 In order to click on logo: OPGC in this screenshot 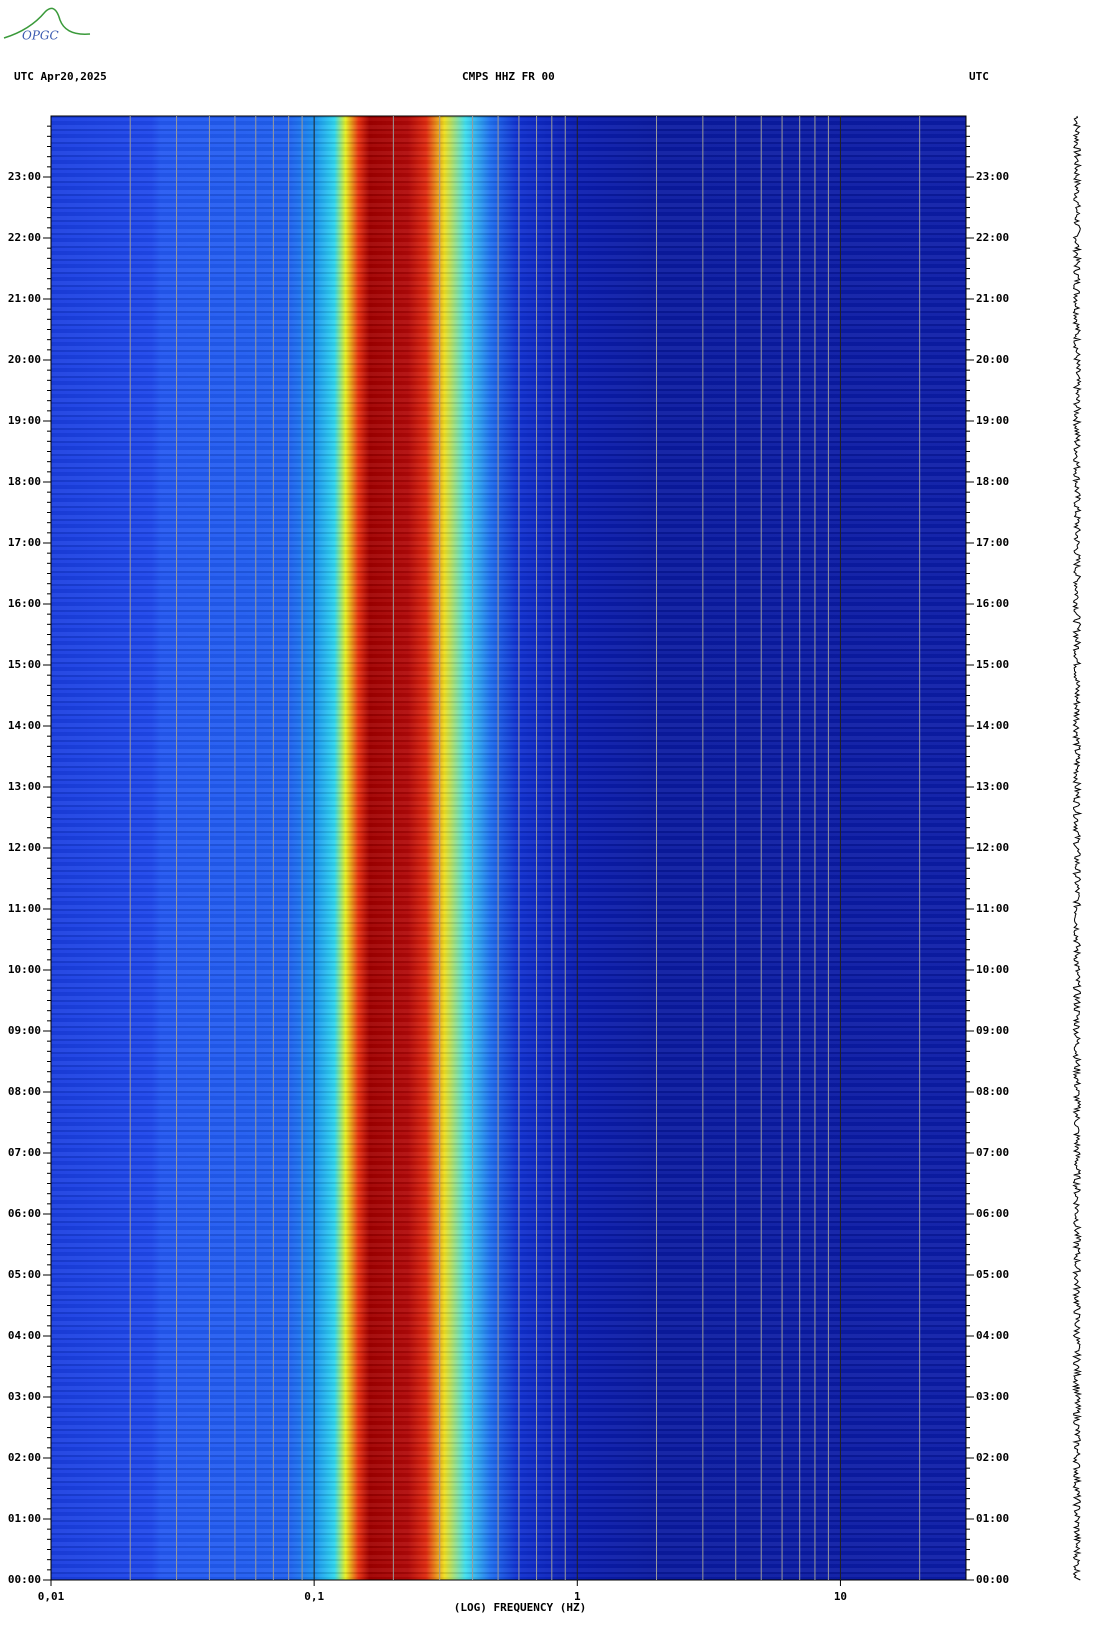, I will do `click(40, 36)`.